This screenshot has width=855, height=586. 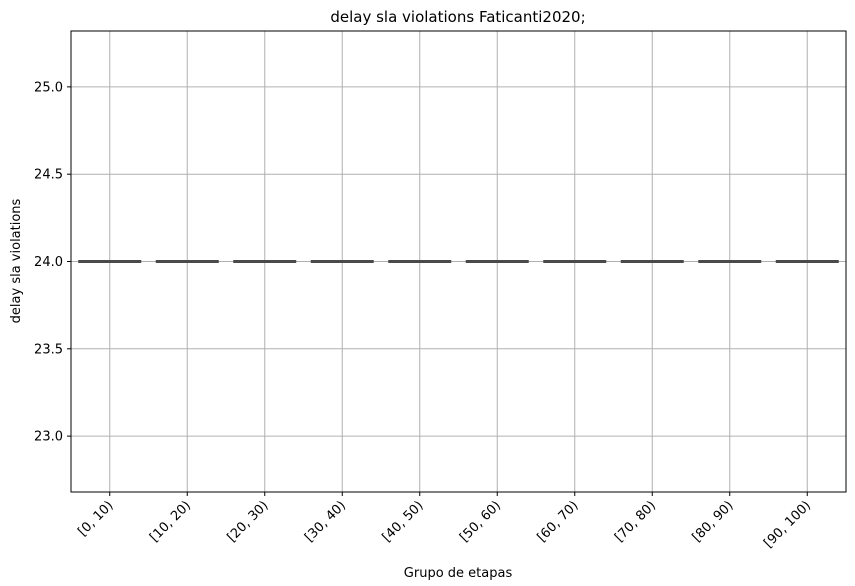 I want to click on y-tick-label: 25.0, so click(x=48, y=87).